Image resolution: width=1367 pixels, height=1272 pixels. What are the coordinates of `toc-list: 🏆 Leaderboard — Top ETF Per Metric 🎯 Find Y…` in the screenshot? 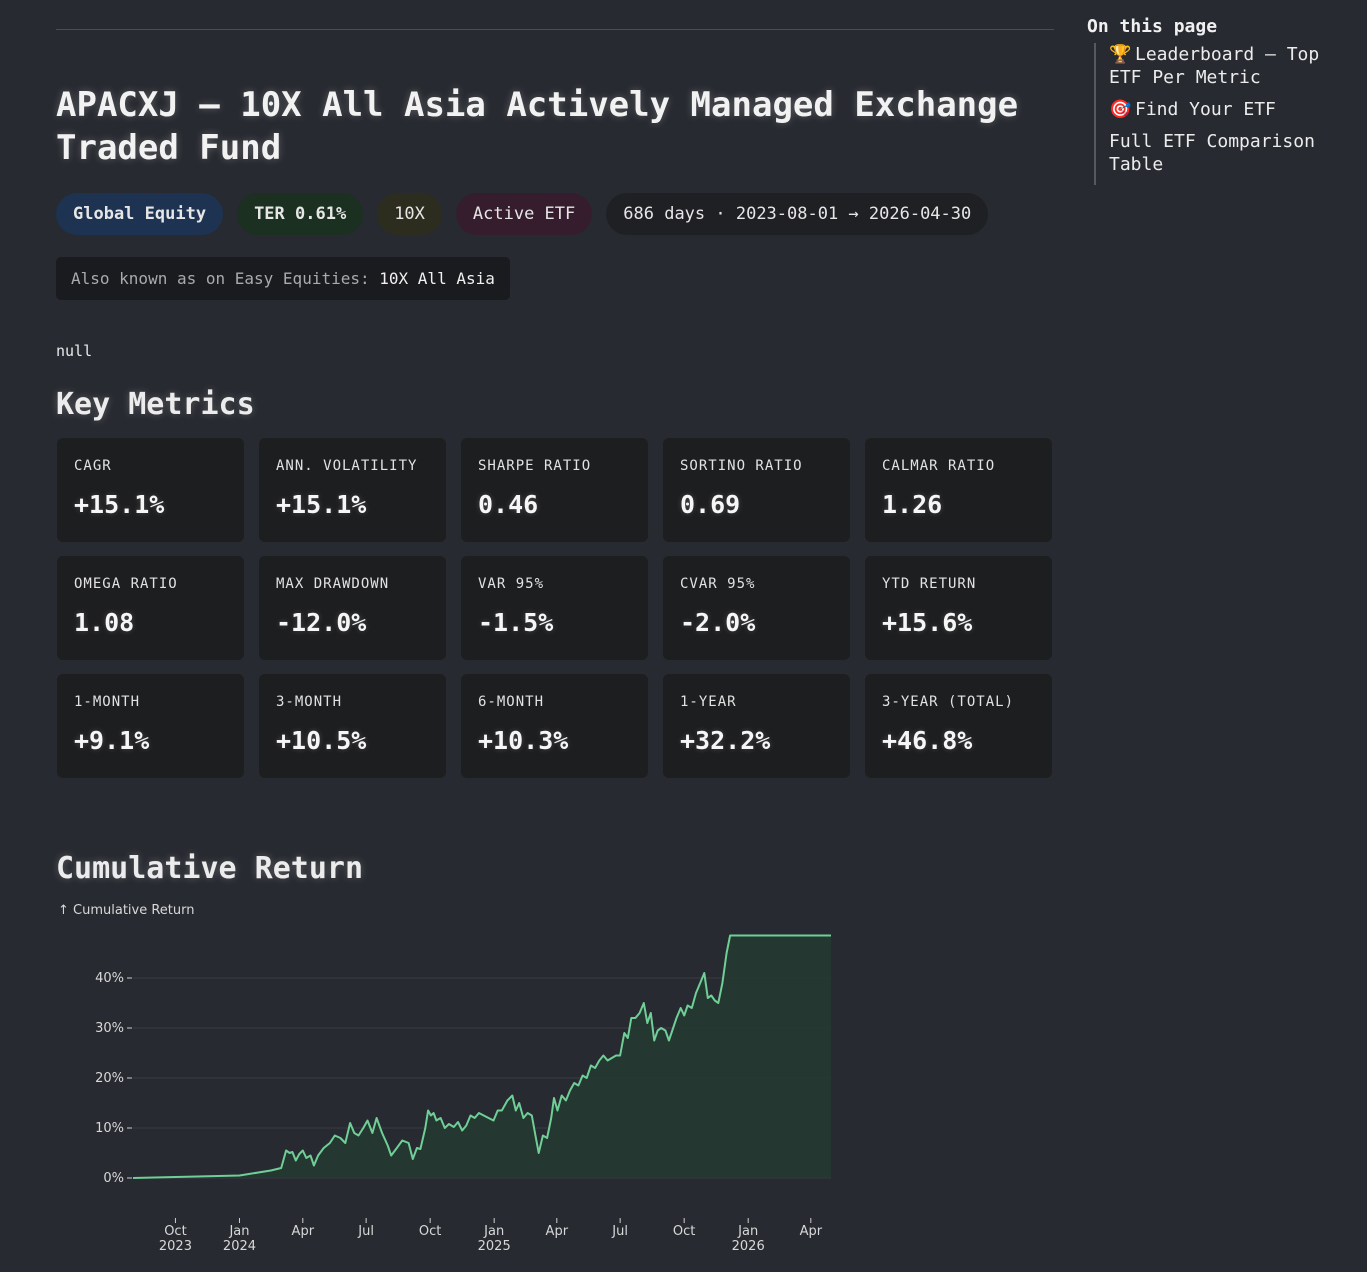 It's located at (1221, 114).